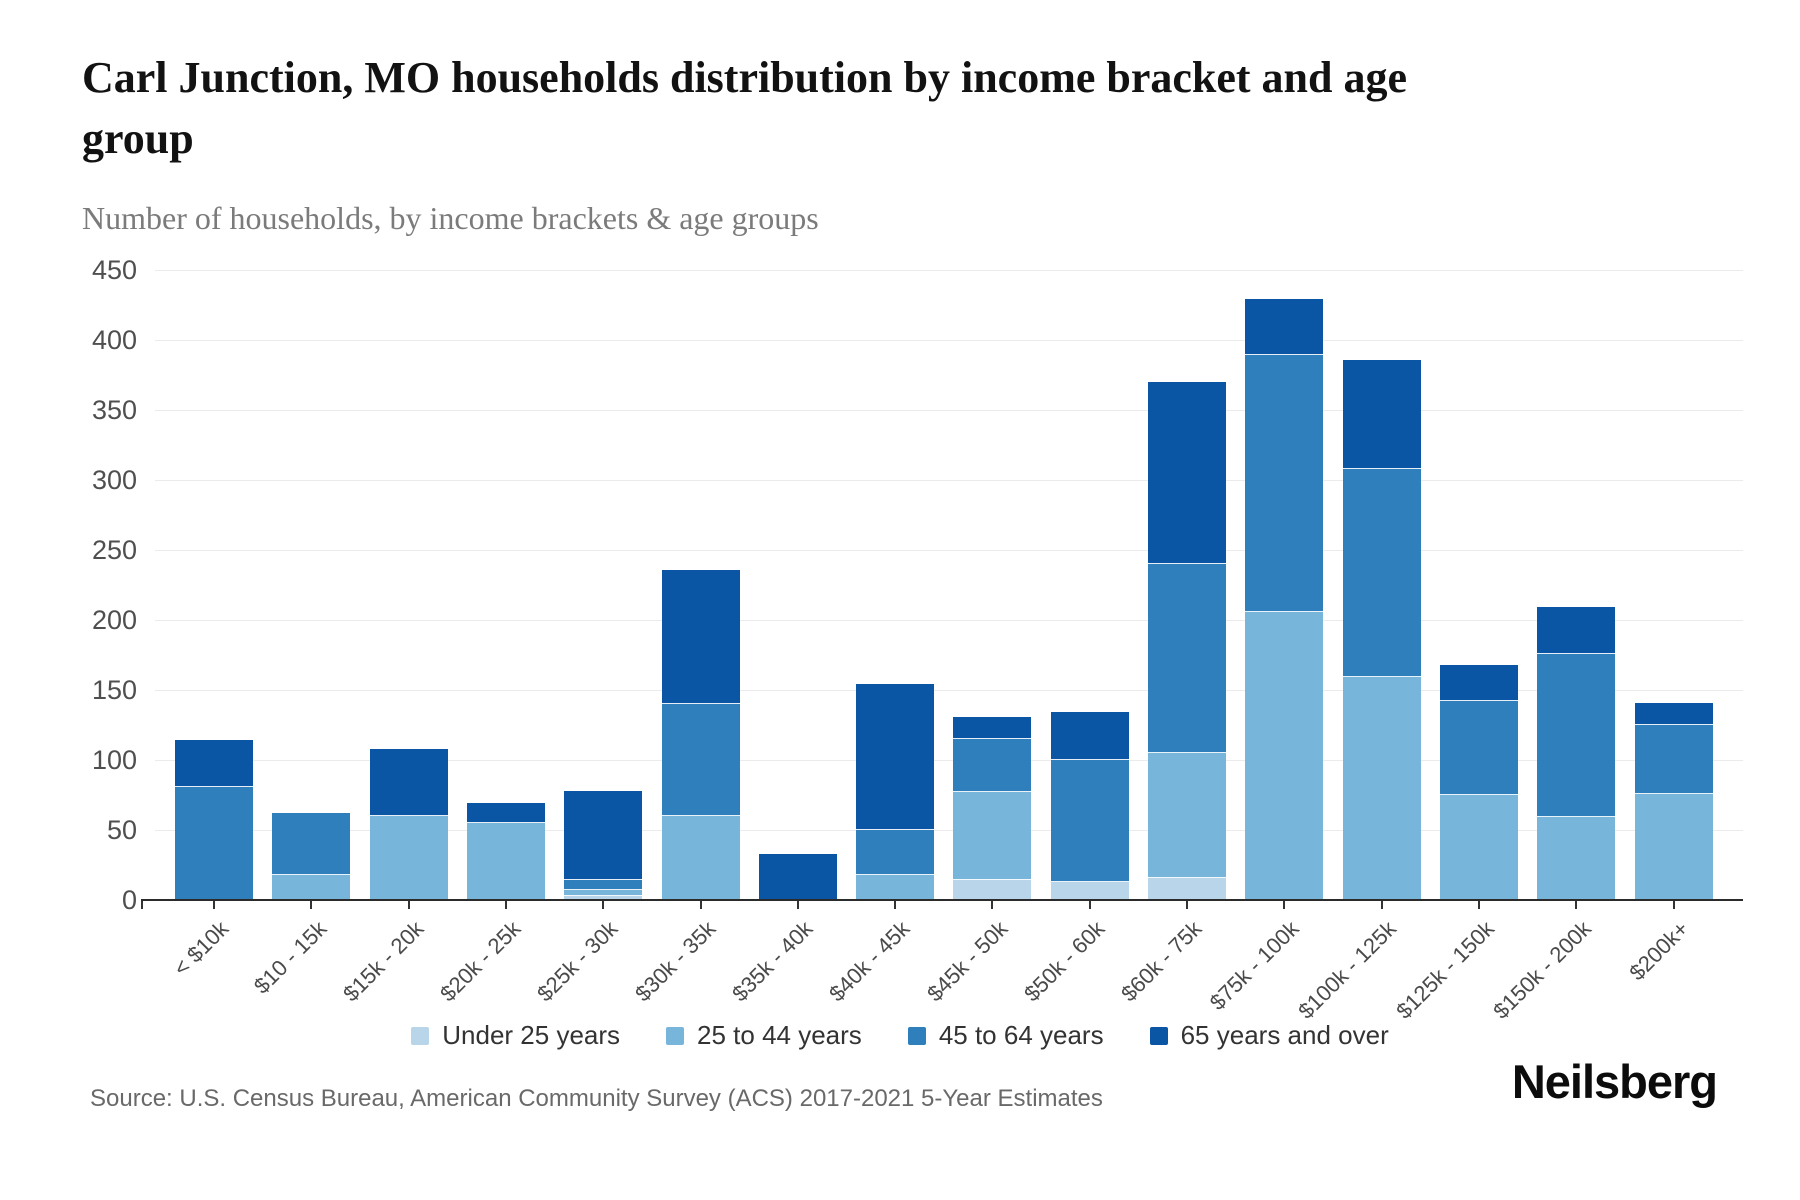 The width and height of the screenshot is (1800, 1200). What do you see at coordinates (114, 340) in the screenshot?
I see `y-axis-label: 400` at bounding box center [114, 340].